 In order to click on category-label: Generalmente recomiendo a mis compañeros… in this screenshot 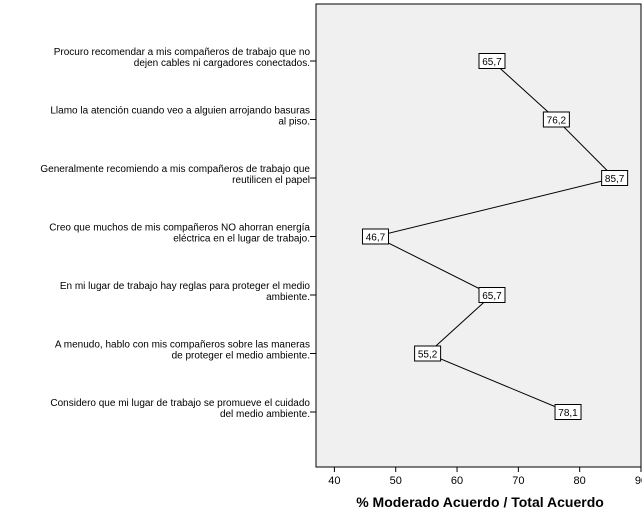, I will do `click(175, 169)`.